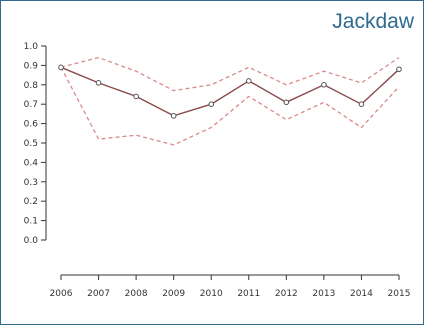 This screenshot has height=325, width=424. What do you see at coordinates (31, 105) in the screenshot?
I see `y-tick-label: 0.7` at bounding box center [31, 105].